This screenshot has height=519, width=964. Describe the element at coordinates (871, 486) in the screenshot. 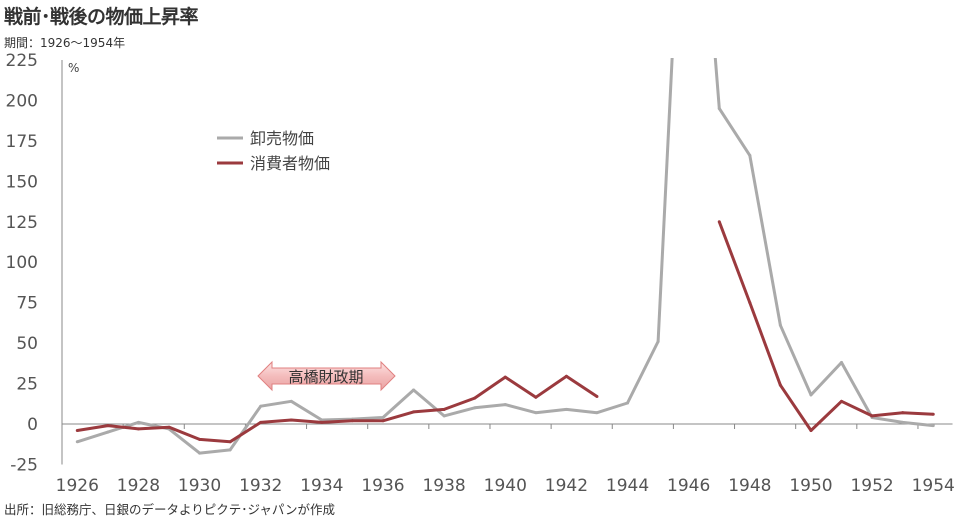

I see `x-tick-label: 1952` at that location.